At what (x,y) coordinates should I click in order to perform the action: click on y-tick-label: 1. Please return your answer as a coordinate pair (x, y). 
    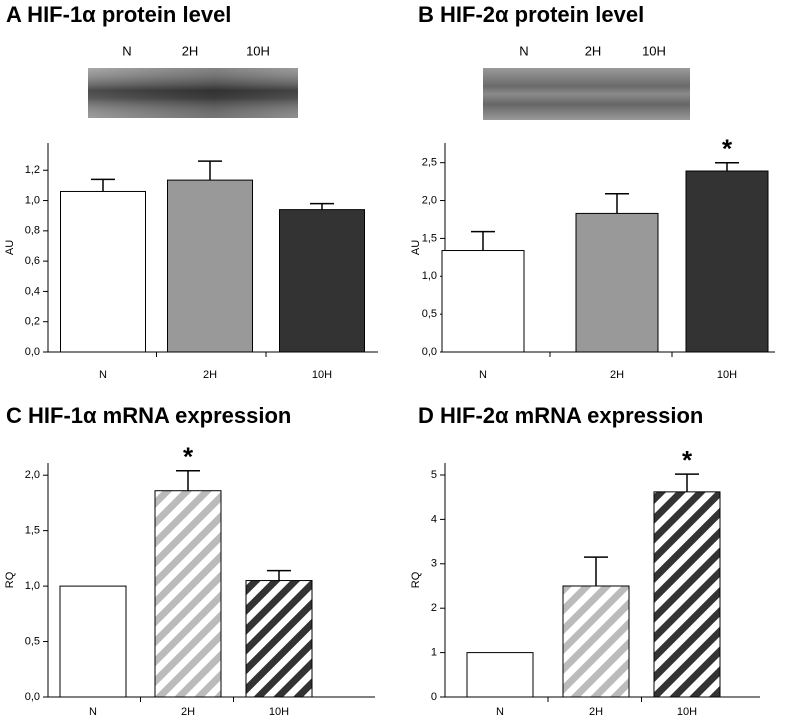
    Looking at the image, I should click on (434, 653).